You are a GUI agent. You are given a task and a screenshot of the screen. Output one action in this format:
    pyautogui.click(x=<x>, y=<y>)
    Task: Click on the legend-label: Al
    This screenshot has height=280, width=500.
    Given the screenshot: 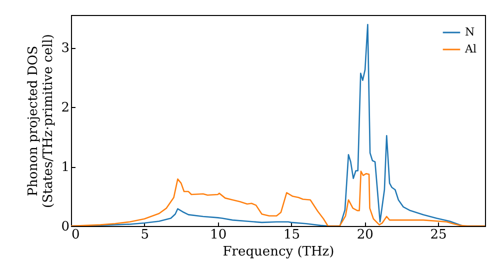 What is the action you would take?
    pyautogui.click(x=470, y=49)
    